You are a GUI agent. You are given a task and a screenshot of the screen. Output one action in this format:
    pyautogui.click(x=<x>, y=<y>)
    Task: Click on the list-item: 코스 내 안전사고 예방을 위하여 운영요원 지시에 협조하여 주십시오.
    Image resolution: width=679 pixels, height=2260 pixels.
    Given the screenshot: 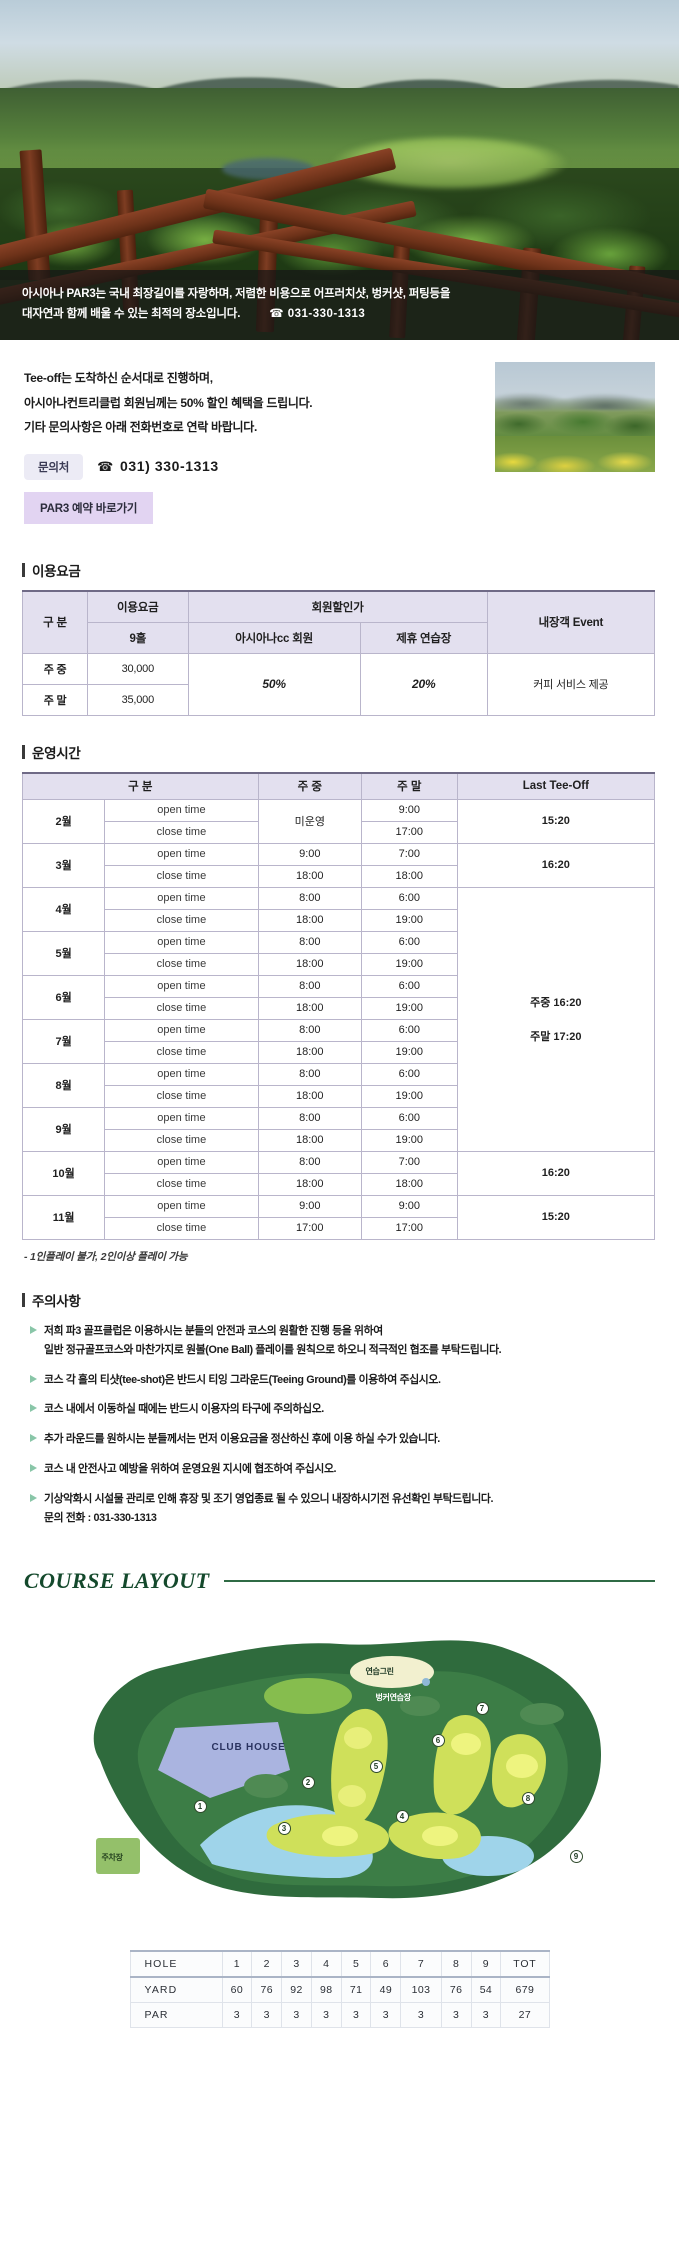 What is the action you would take?
    pyautogui.click(x=354, y=1469)
    